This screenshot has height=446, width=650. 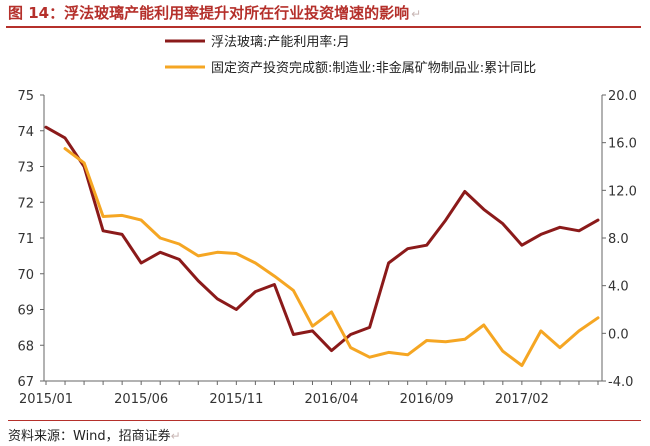 What do you see at coordinates (89, 436) in the screenshot?
I see `source-text: 资料来源：Wind，招商证券` at bounding box center [89, 436].